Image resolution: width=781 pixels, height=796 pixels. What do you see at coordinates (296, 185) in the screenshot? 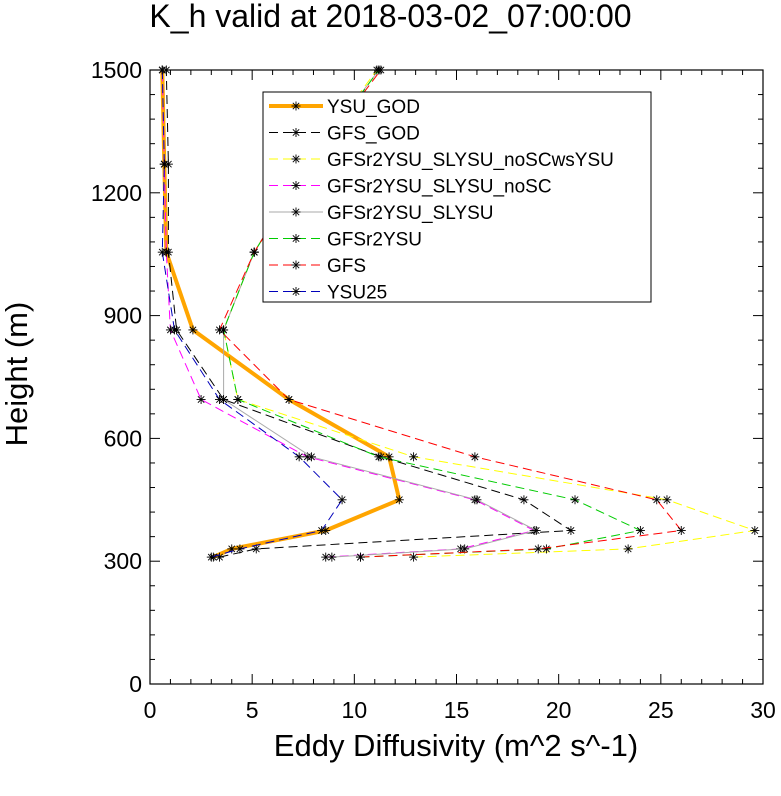
I see `legend-marker-GFSr2YSU_SLYSU_noSC` at bounding box center [296, 185].